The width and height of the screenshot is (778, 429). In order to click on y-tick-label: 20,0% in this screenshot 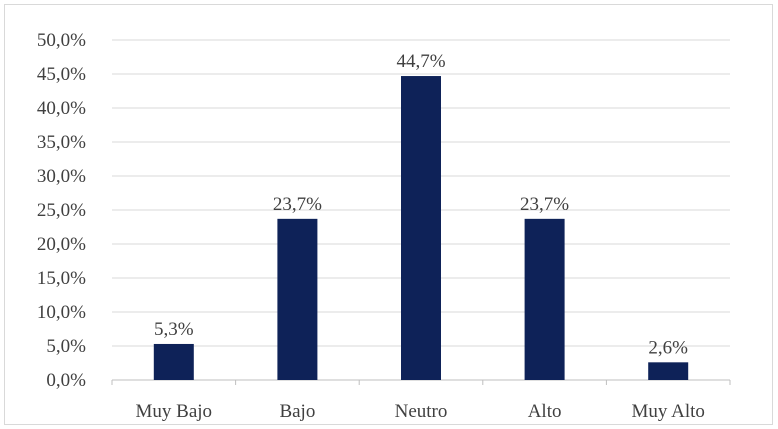, I will do `click(61, 244)`.